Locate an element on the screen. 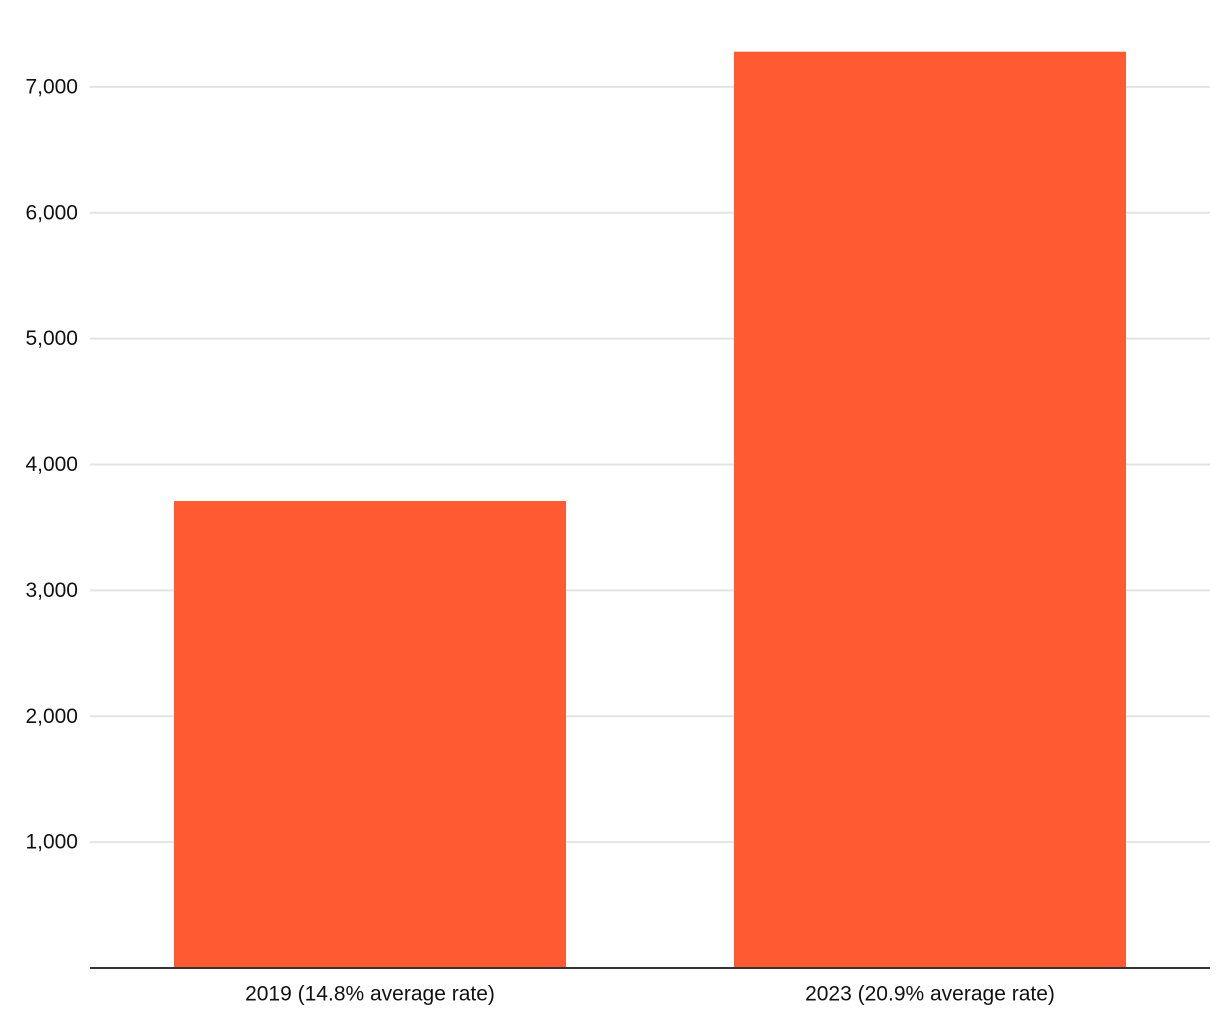  y-tick-label: 7,000 is located at coordinates (51, 86).